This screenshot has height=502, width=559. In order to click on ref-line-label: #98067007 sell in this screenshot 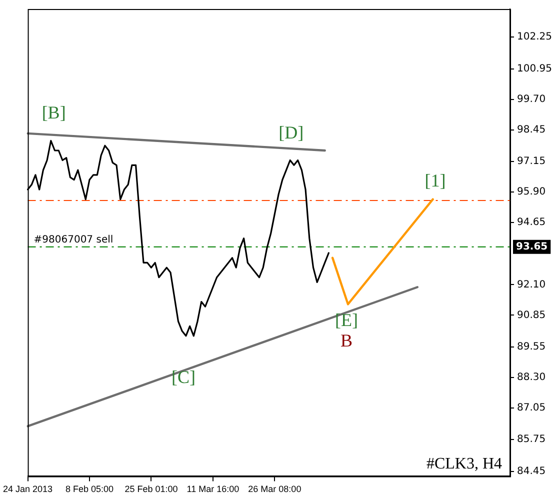, I will do `click(74, 240)`.